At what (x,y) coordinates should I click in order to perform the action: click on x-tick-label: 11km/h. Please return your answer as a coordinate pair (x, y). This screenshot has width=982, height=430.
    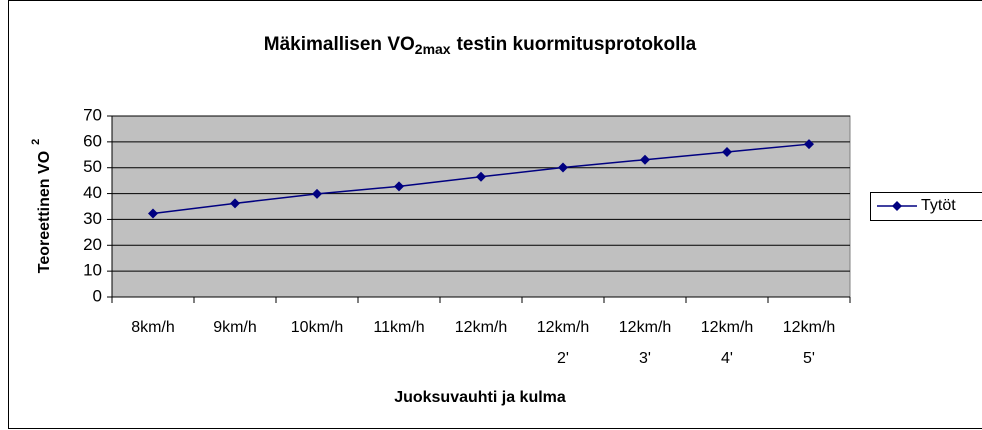
    Looking at the image, I should click on (398, 327).